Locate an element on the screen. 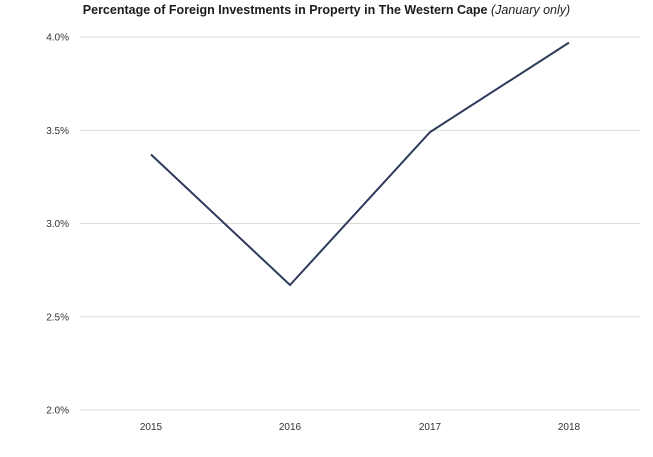 The height and width of the screenshot is (457, 653). y-tick-label: 2.5% is located at coordinates (57, 317).